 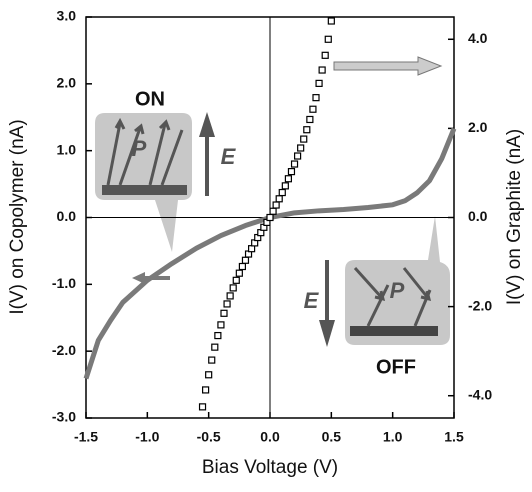 I want to click on off-inset, so click(x=397, y=280).